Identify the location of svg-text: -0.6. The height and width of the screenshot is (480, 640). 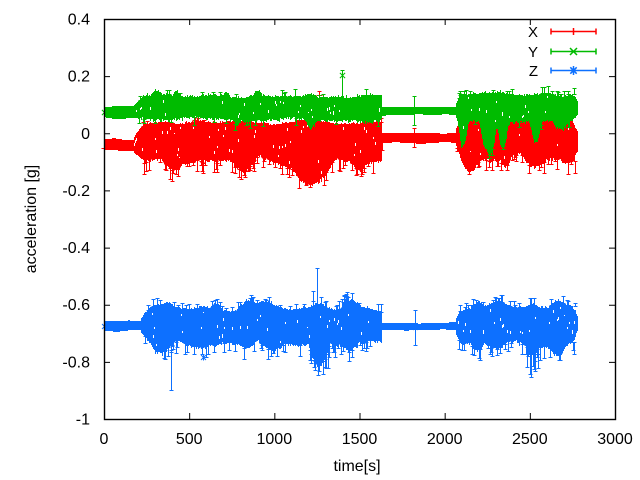
(76, 305).